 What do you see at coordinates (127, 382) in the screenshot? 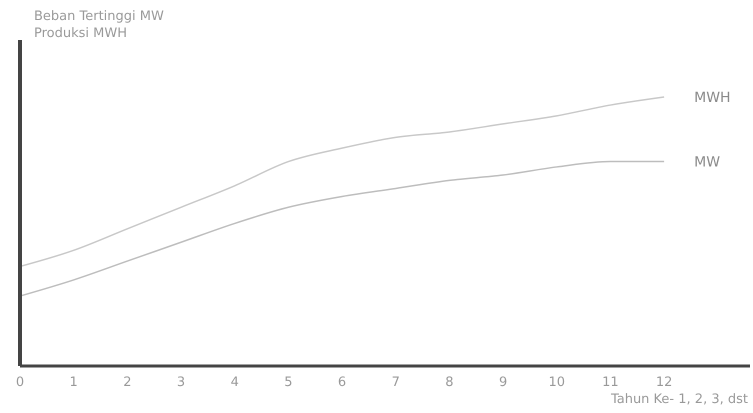
I see `x-tick-label: 2` at bounding box center [127, 382].